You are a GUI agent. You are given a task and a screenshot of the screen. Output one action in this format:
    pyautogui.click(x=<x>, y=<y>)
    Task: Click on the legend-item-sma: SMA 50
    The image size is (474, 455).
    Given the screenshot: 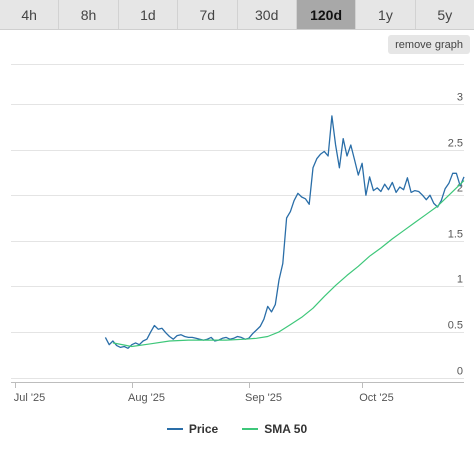 What is the action you would take?
    pyautogui.click(x=274, y=429)
    